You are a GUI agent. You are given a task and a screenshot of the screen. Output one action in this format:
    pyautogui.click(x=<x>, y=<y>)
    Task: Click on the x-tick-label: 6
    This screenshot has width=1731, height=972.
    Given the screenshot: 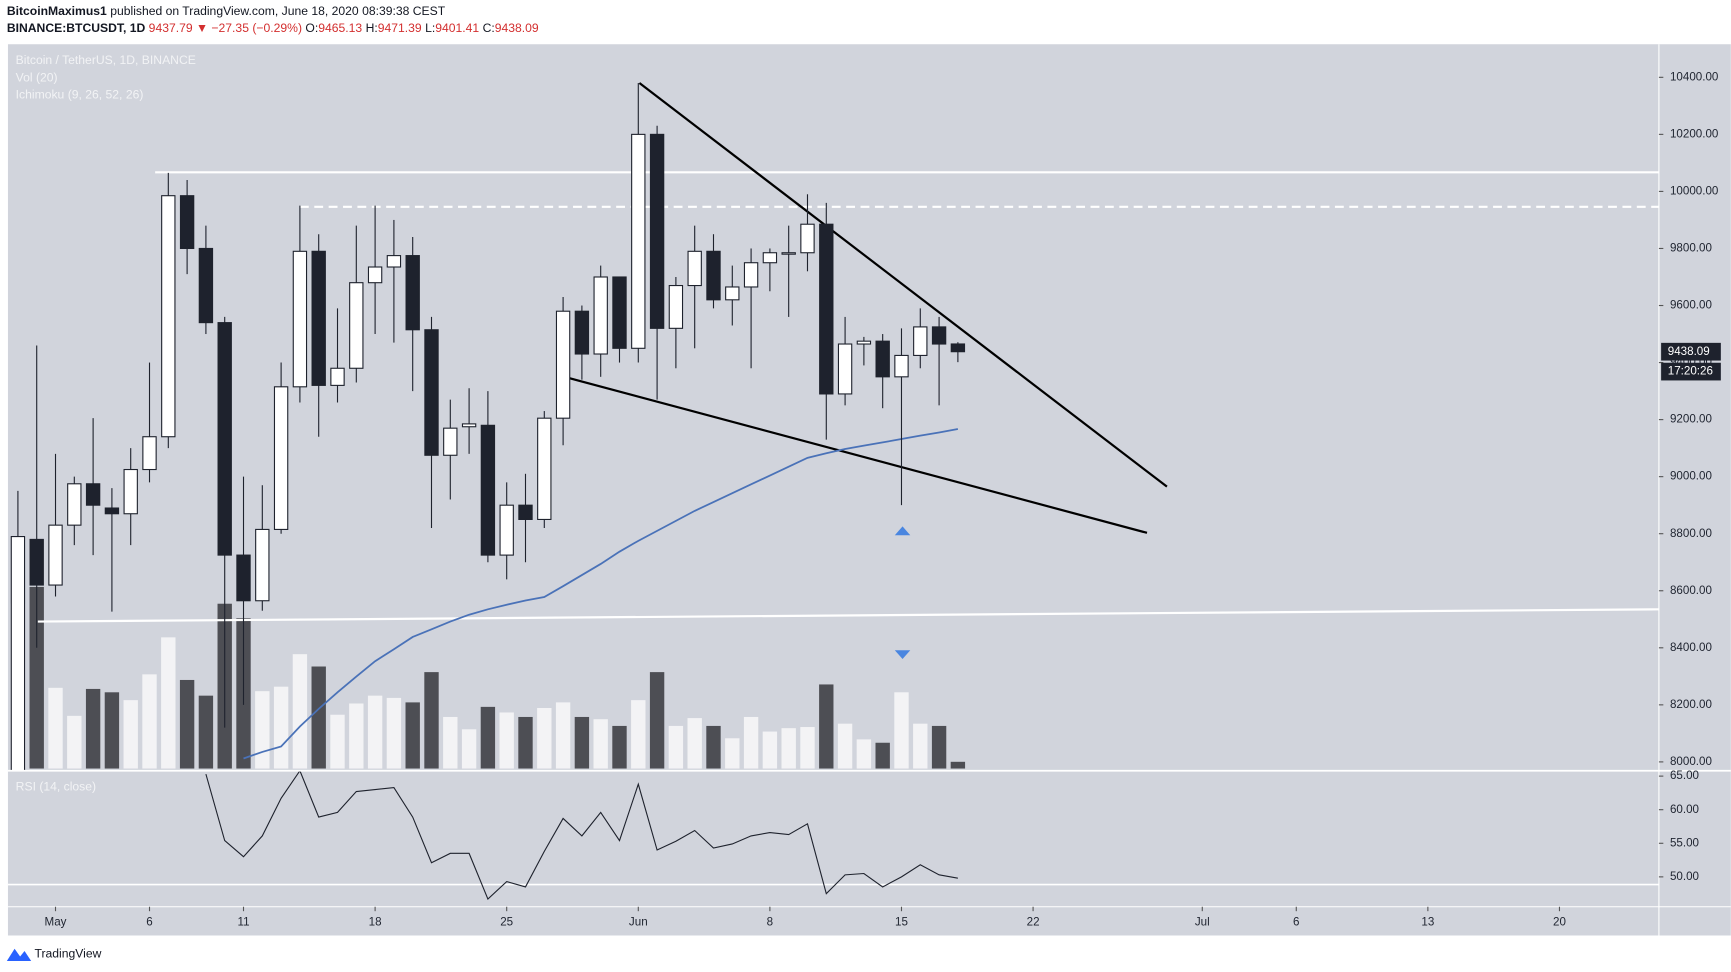 What is the action you would take?
    pyautogui.click(x=1296, y=921)
    